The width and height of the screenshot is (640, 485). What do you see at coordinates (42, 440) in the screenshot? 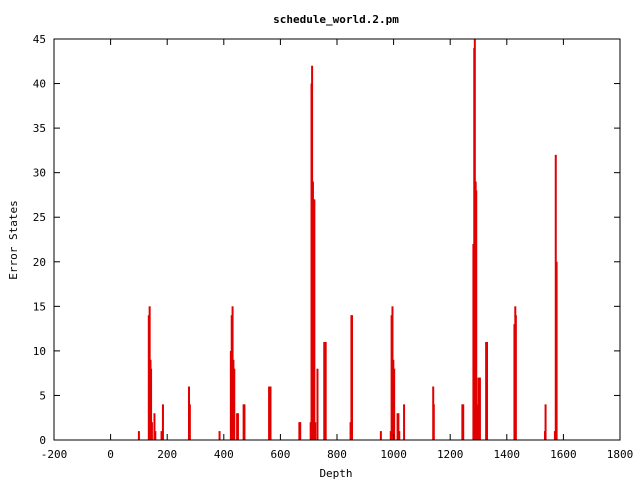
I see `y-tick-label: 0` at bounding box center [42, 440].